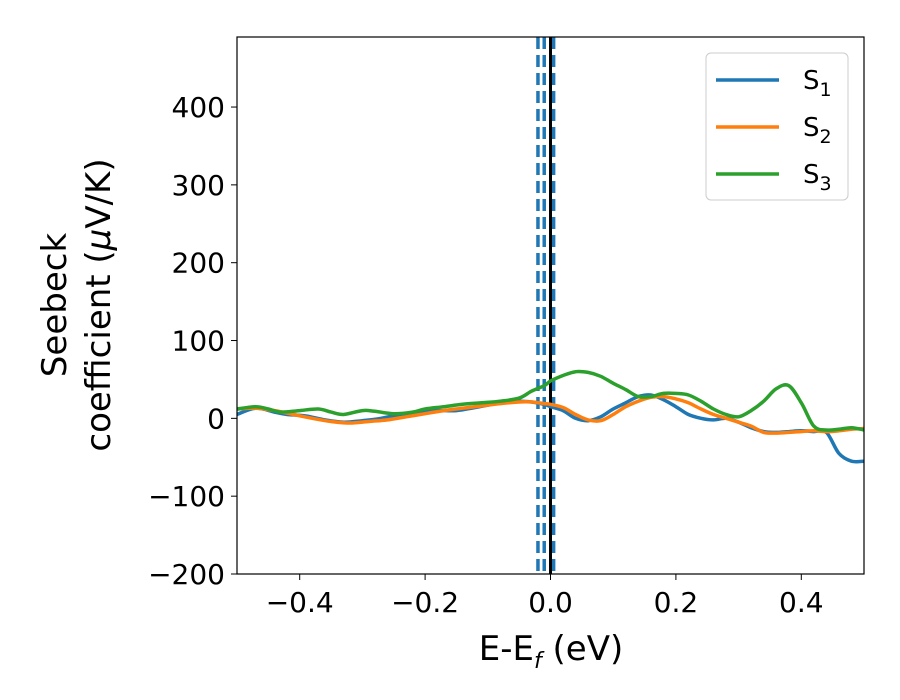  What do you see at coordinates (216, 418) in the screenshot?
I see `y-tick-label: 0` at bounding box center [216, 418].